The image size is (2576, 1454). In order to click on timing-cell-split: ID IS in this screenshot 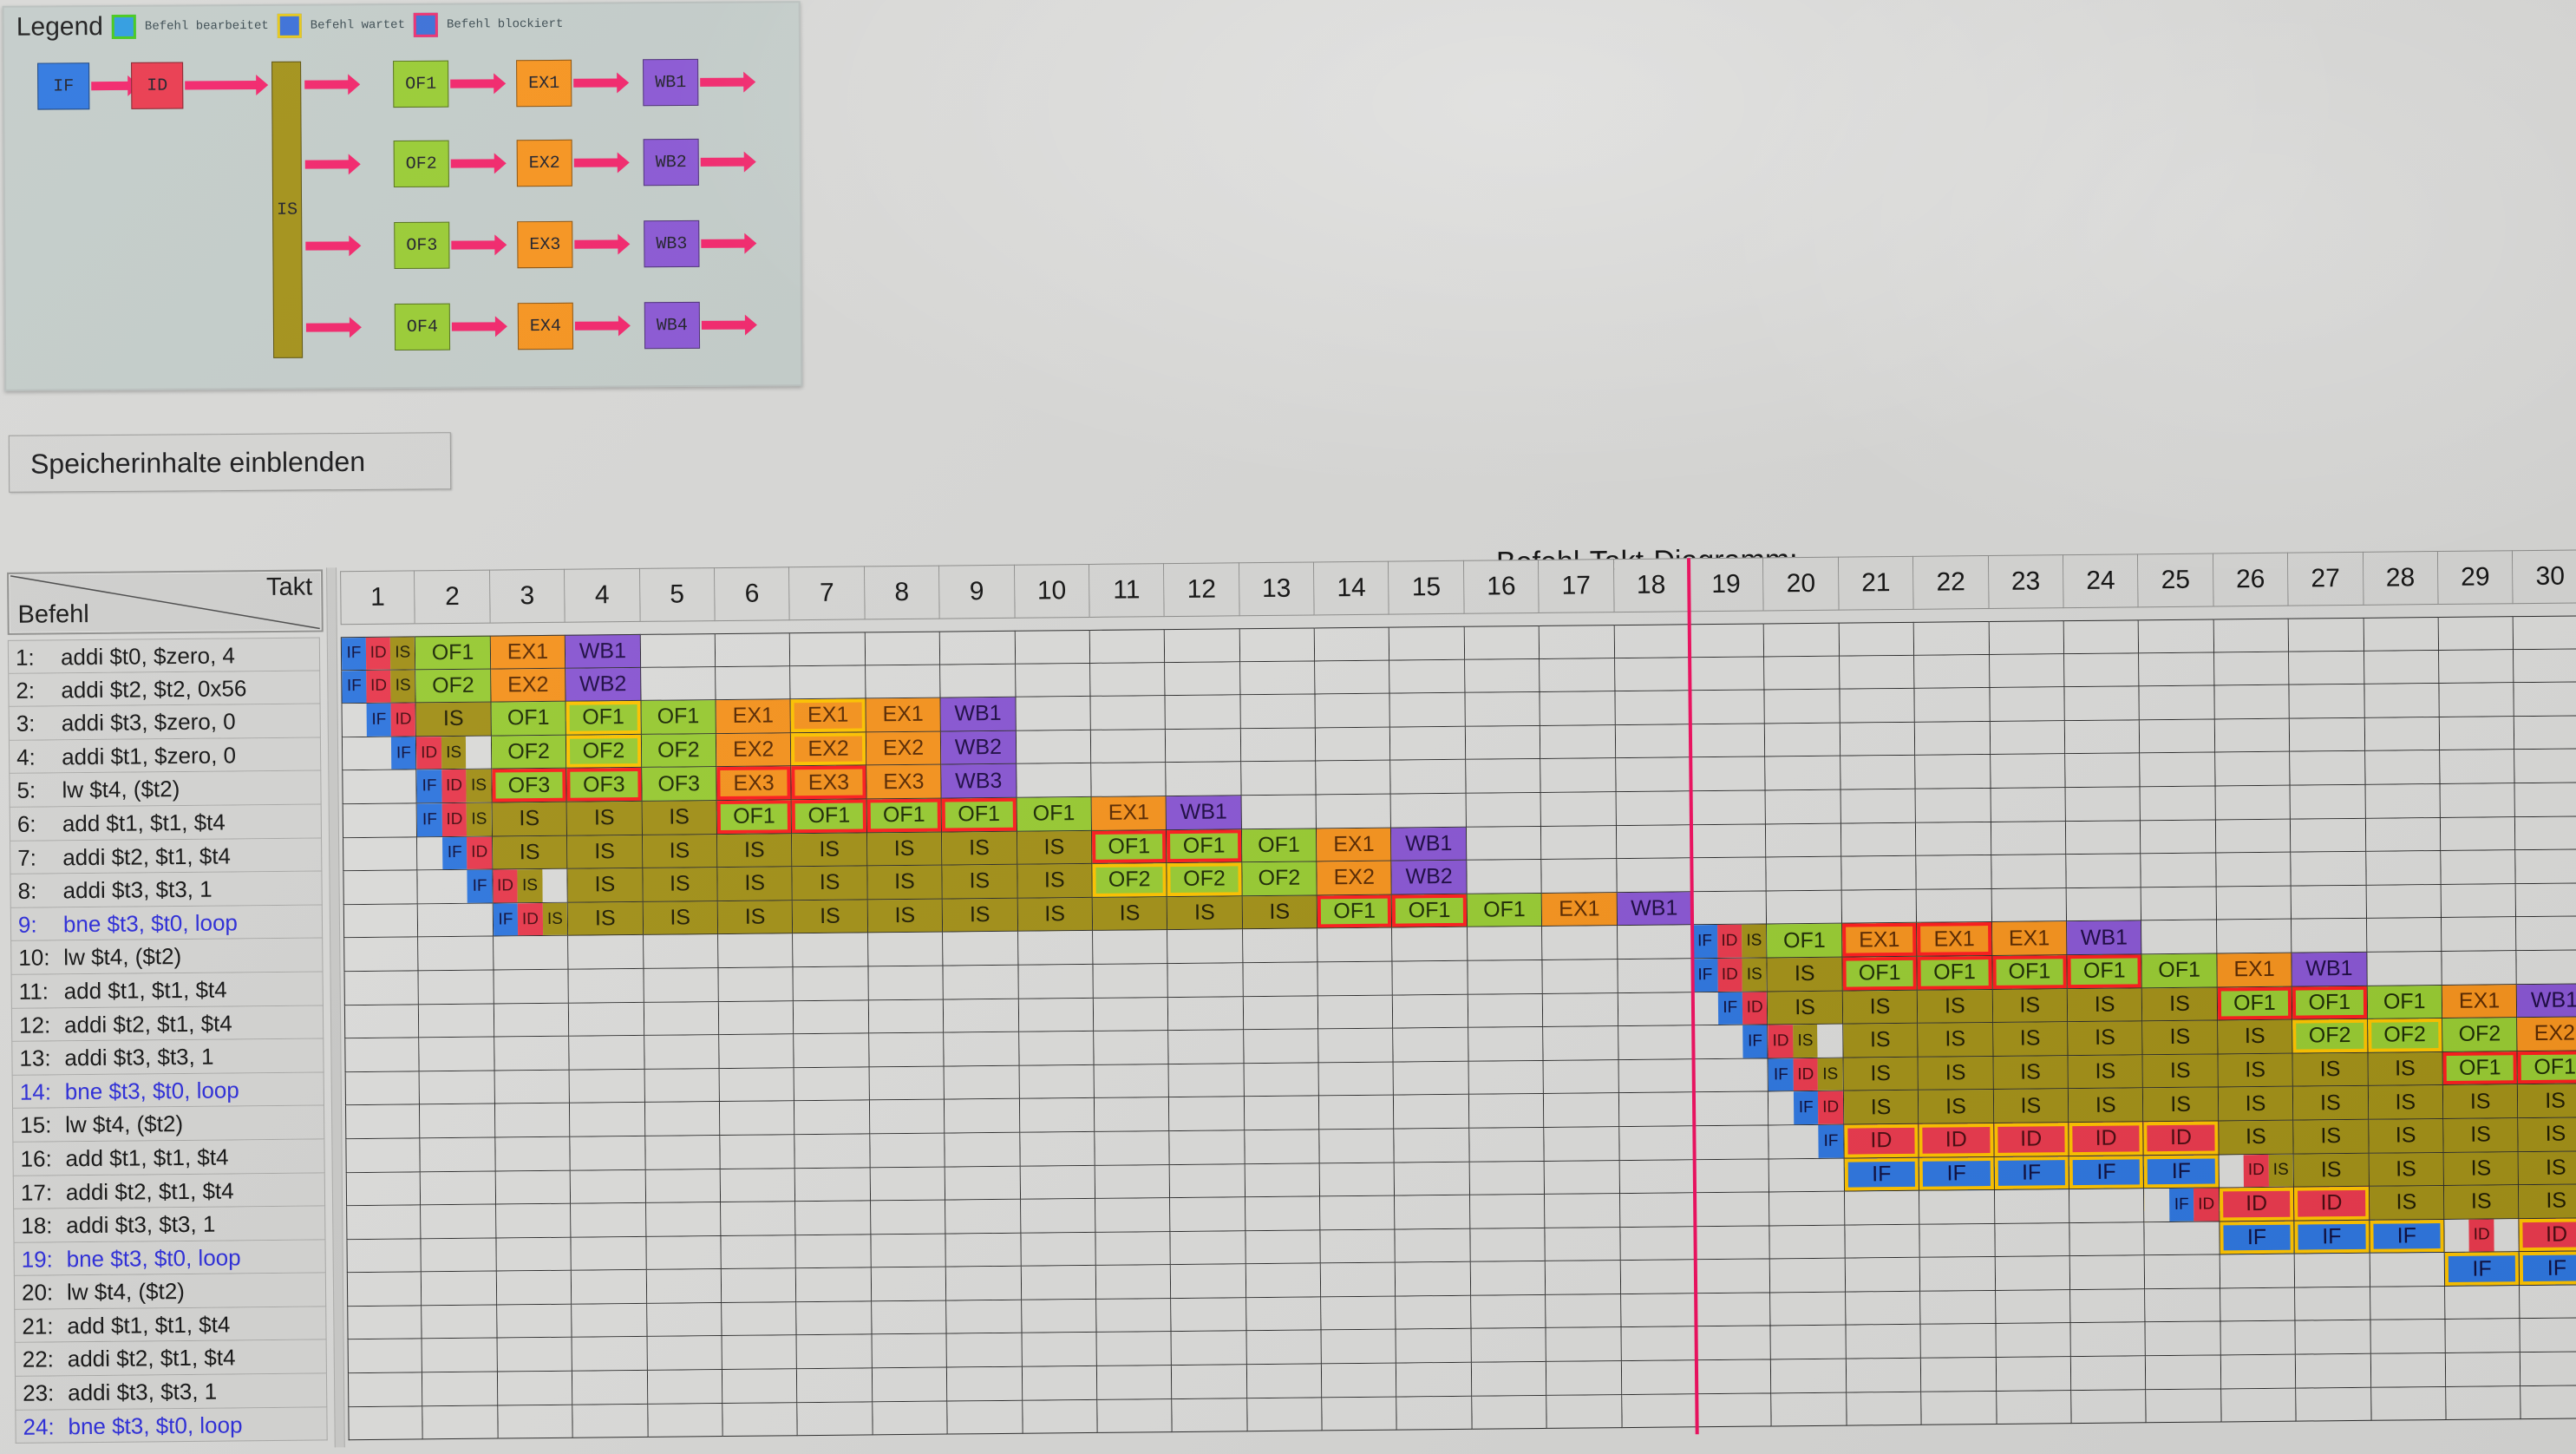, I will do `click(454, 753)`.